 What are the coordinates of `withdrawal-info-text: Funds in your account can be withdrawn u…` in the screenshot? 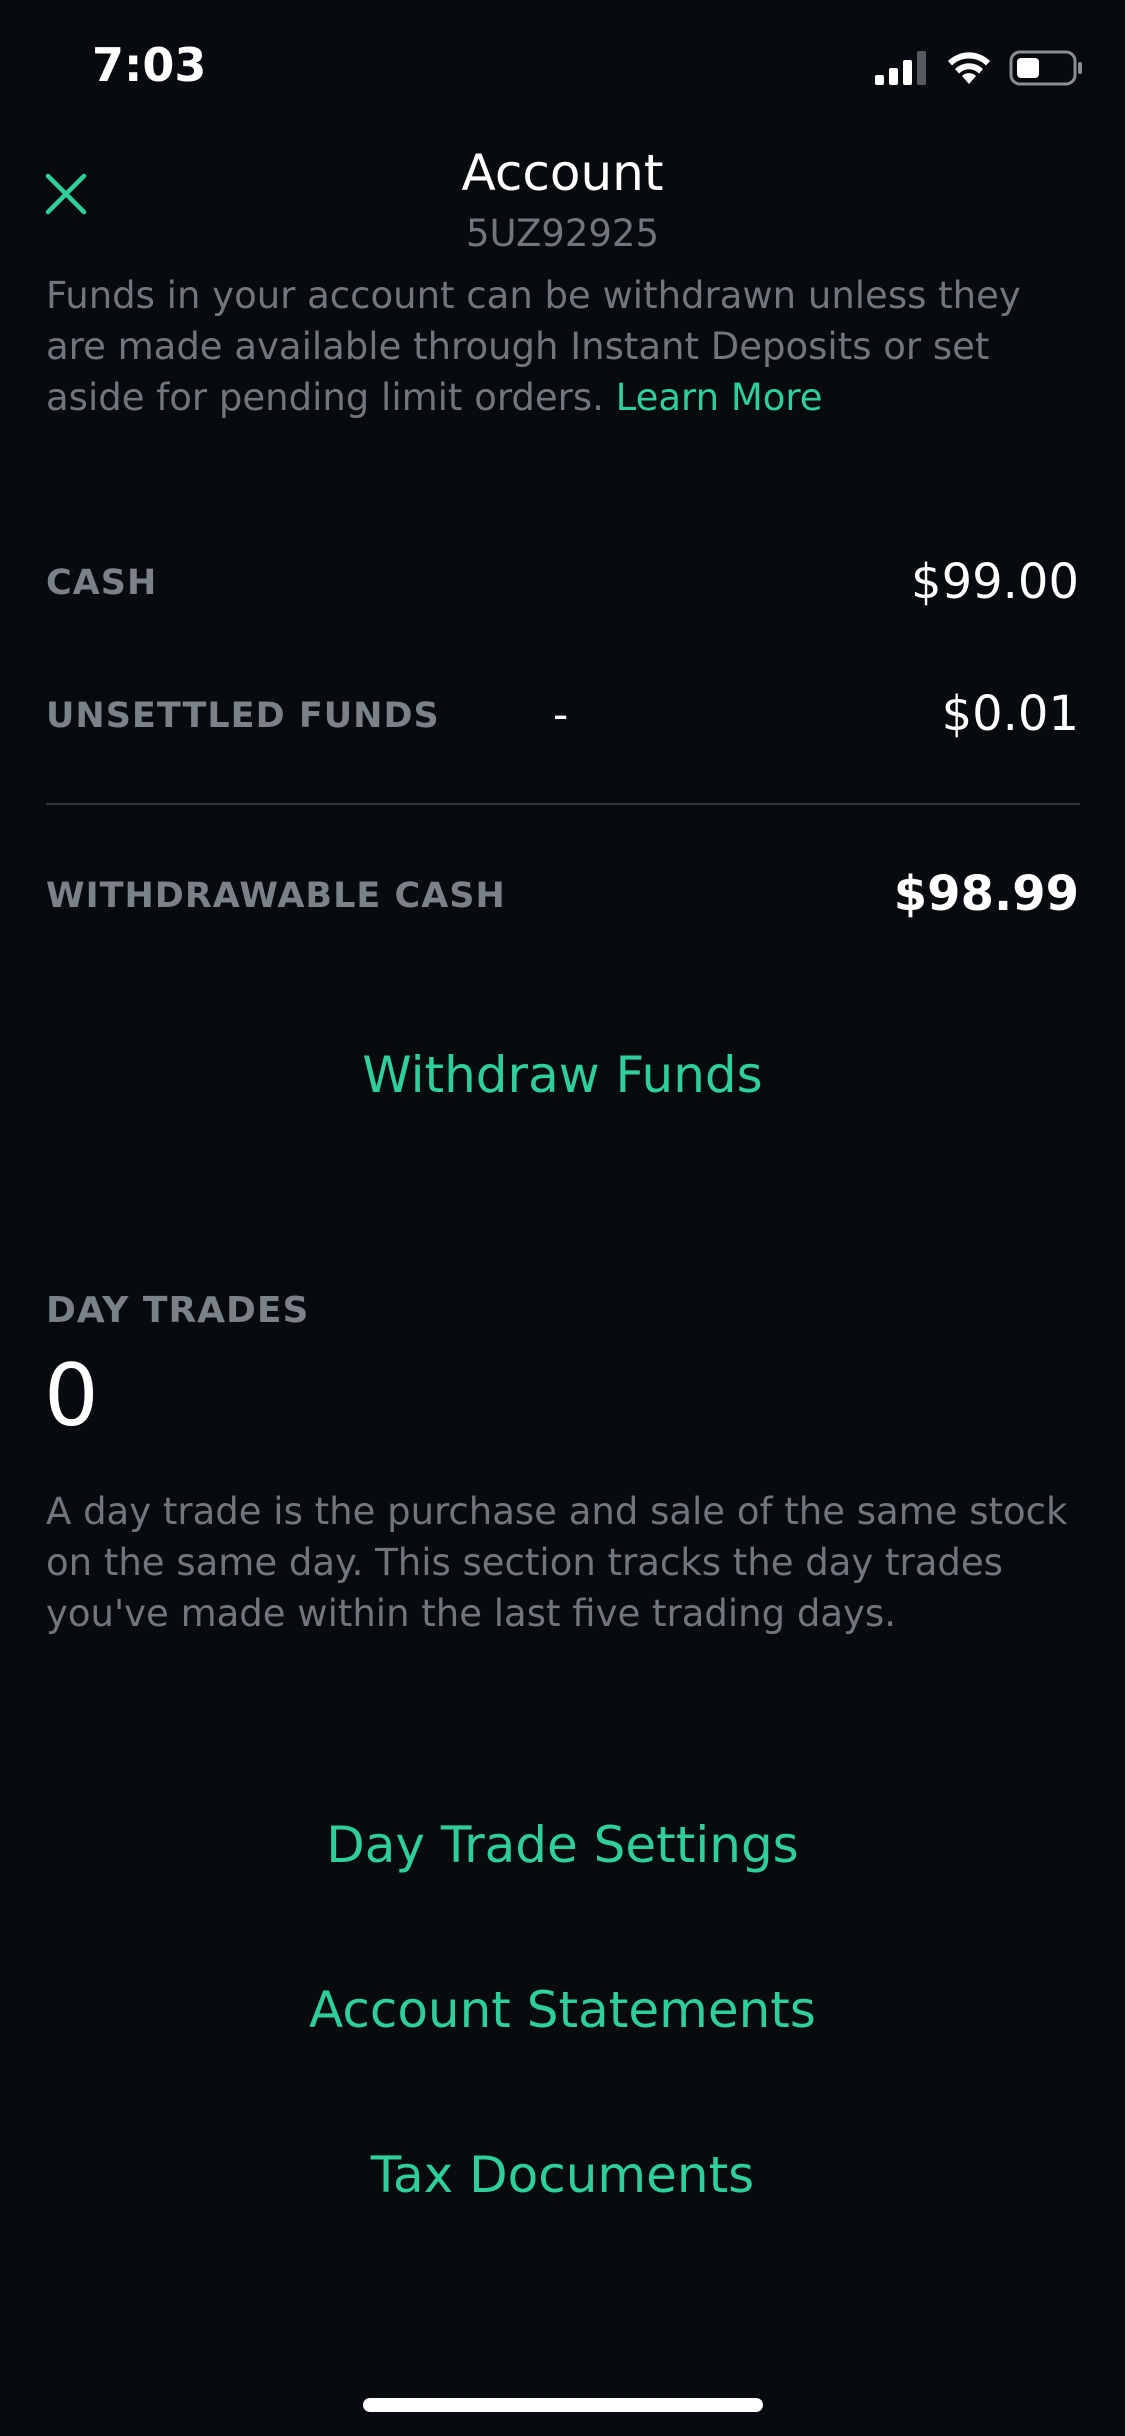 It's located at (533, 346).